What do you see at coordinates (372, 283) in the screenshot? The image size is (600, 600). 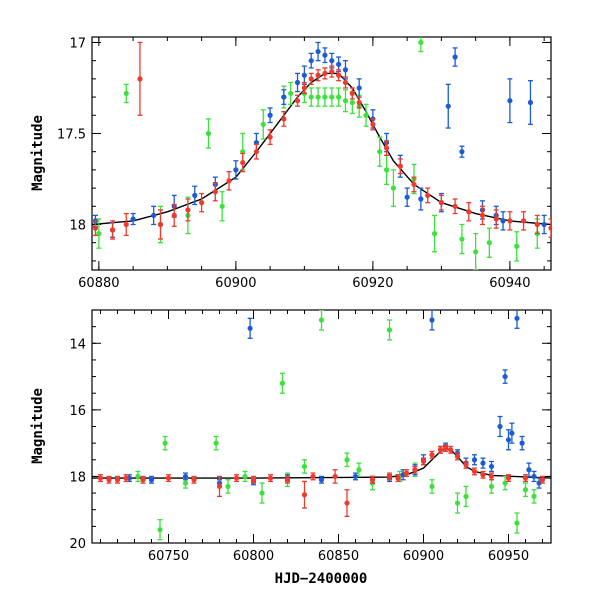 I see `top-x-tick-label: 60920` at bounding box center [372, 283].